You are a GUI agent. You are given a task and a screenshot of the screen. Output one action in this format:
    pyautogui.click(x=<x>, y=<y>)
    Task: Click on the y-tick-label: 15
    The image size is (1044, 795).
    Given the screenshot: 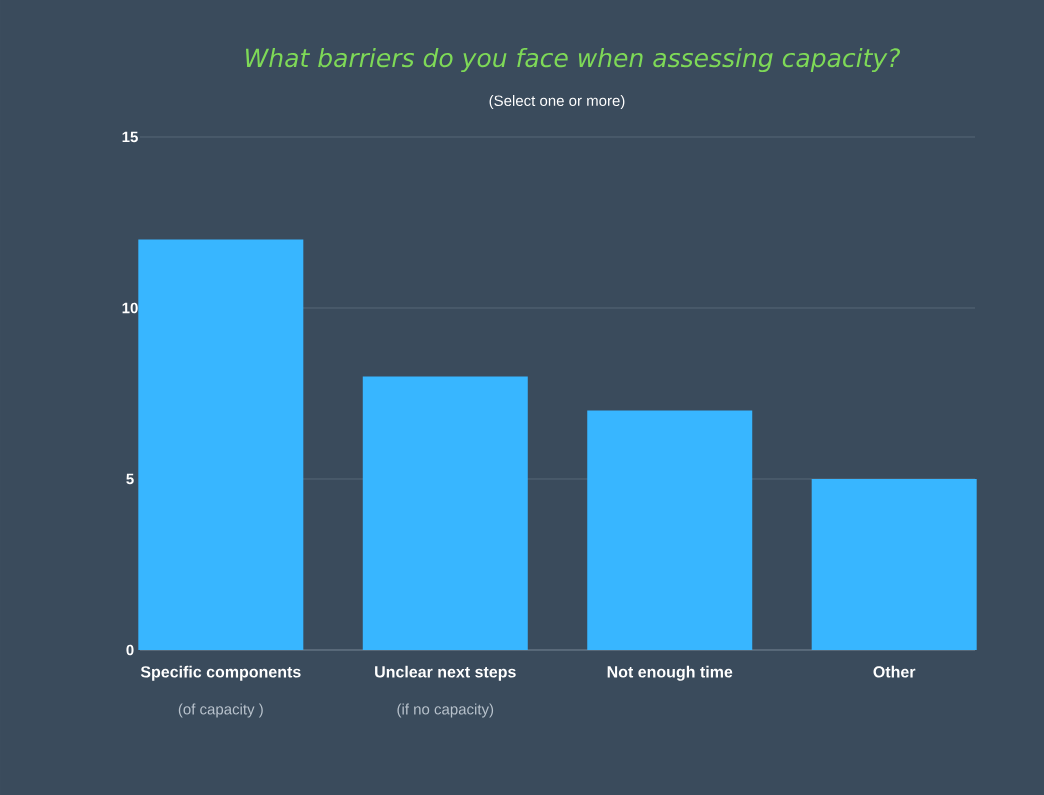 What is the action you would take?
    pyautogui.click(x=130, y=137)
    